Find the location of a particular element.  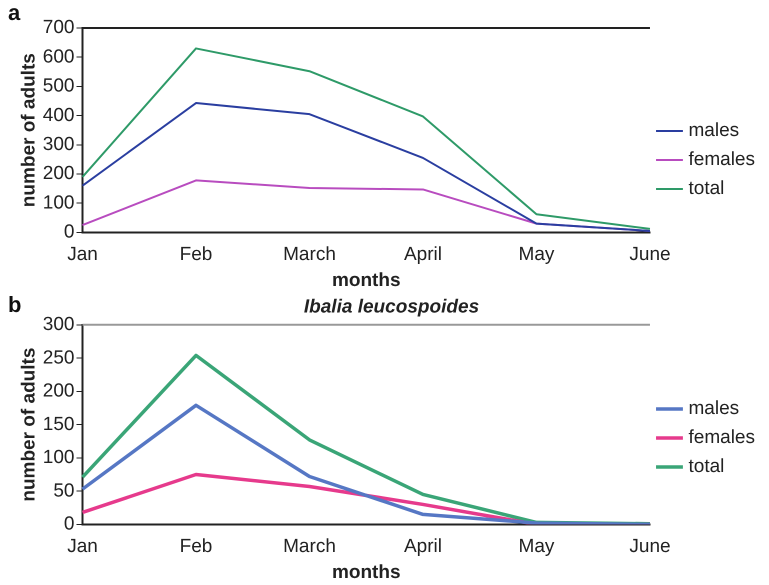

y-tick-label: 500 is located at coordinates (58, 86).